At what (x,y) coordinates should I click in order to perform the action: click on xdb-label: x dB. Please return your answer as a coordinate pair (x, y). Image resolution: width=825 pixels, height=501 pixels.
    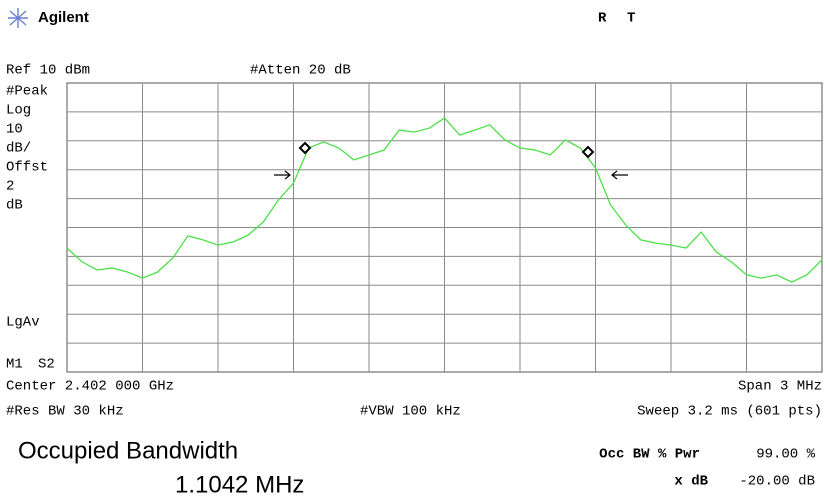
    Looking at the image, I should click on (691, 482).